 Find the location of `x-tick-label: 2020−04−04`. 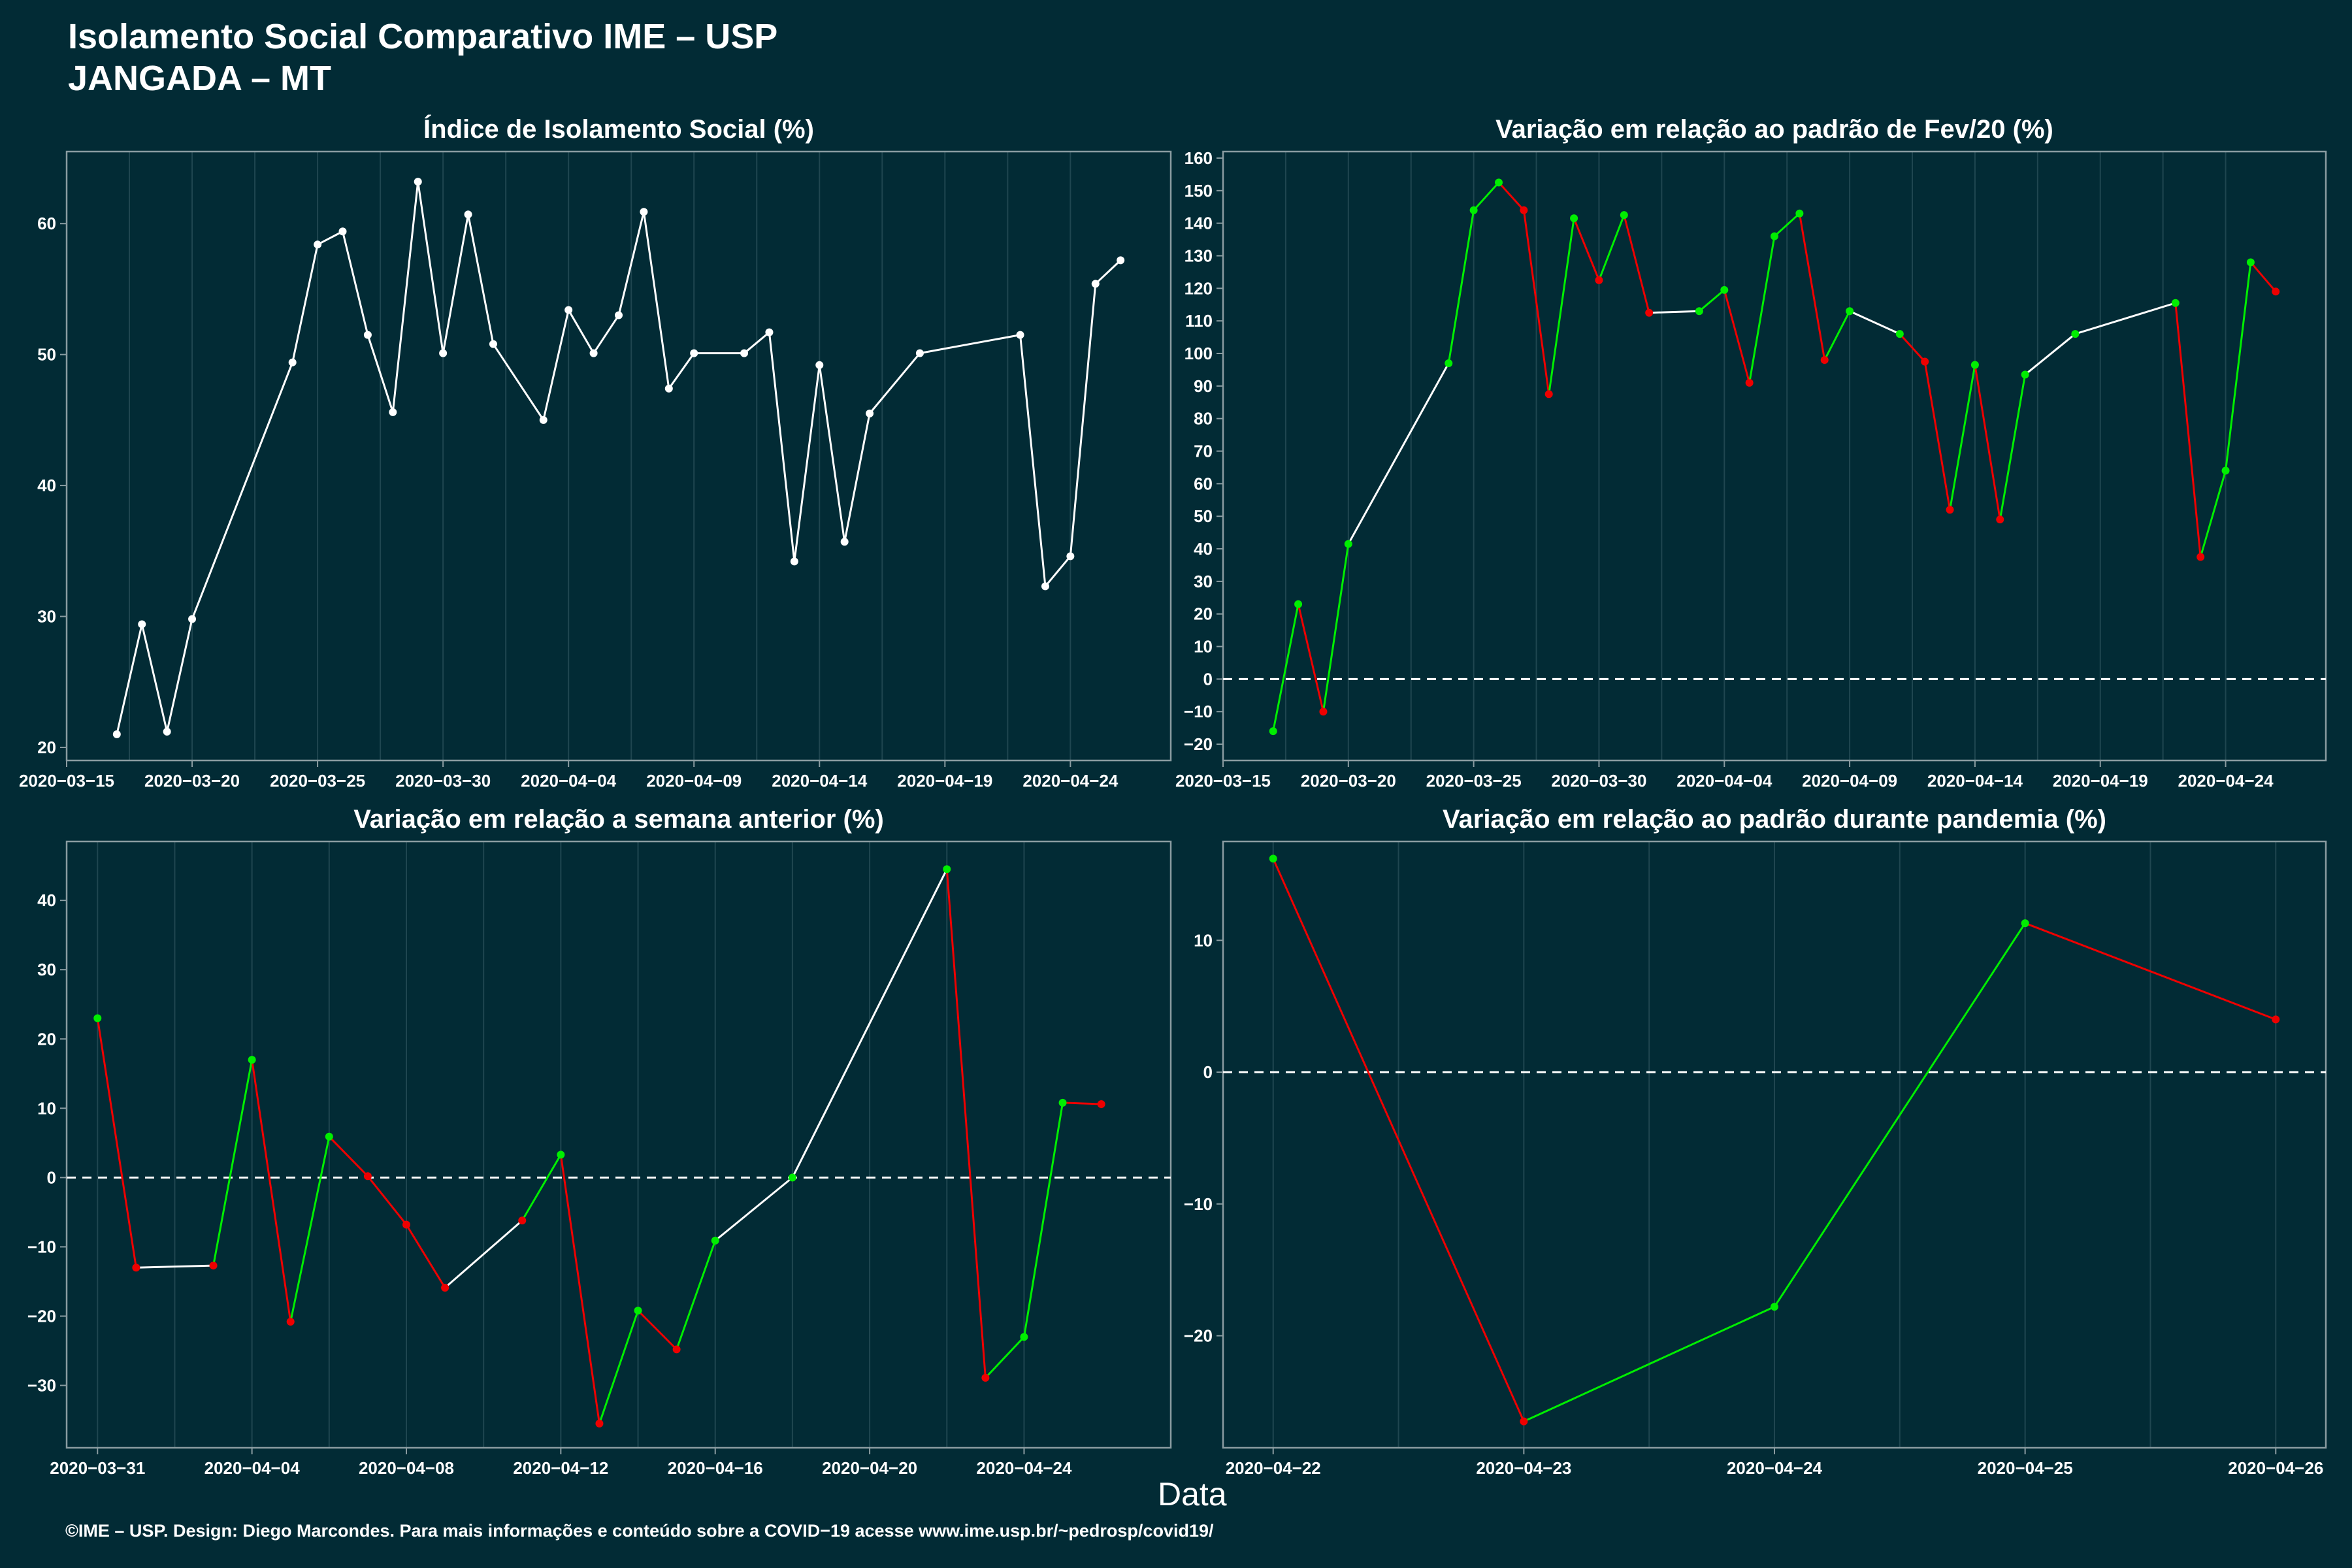

x-tick-label: 2020−04−04 is located at coordinates (569, 781).